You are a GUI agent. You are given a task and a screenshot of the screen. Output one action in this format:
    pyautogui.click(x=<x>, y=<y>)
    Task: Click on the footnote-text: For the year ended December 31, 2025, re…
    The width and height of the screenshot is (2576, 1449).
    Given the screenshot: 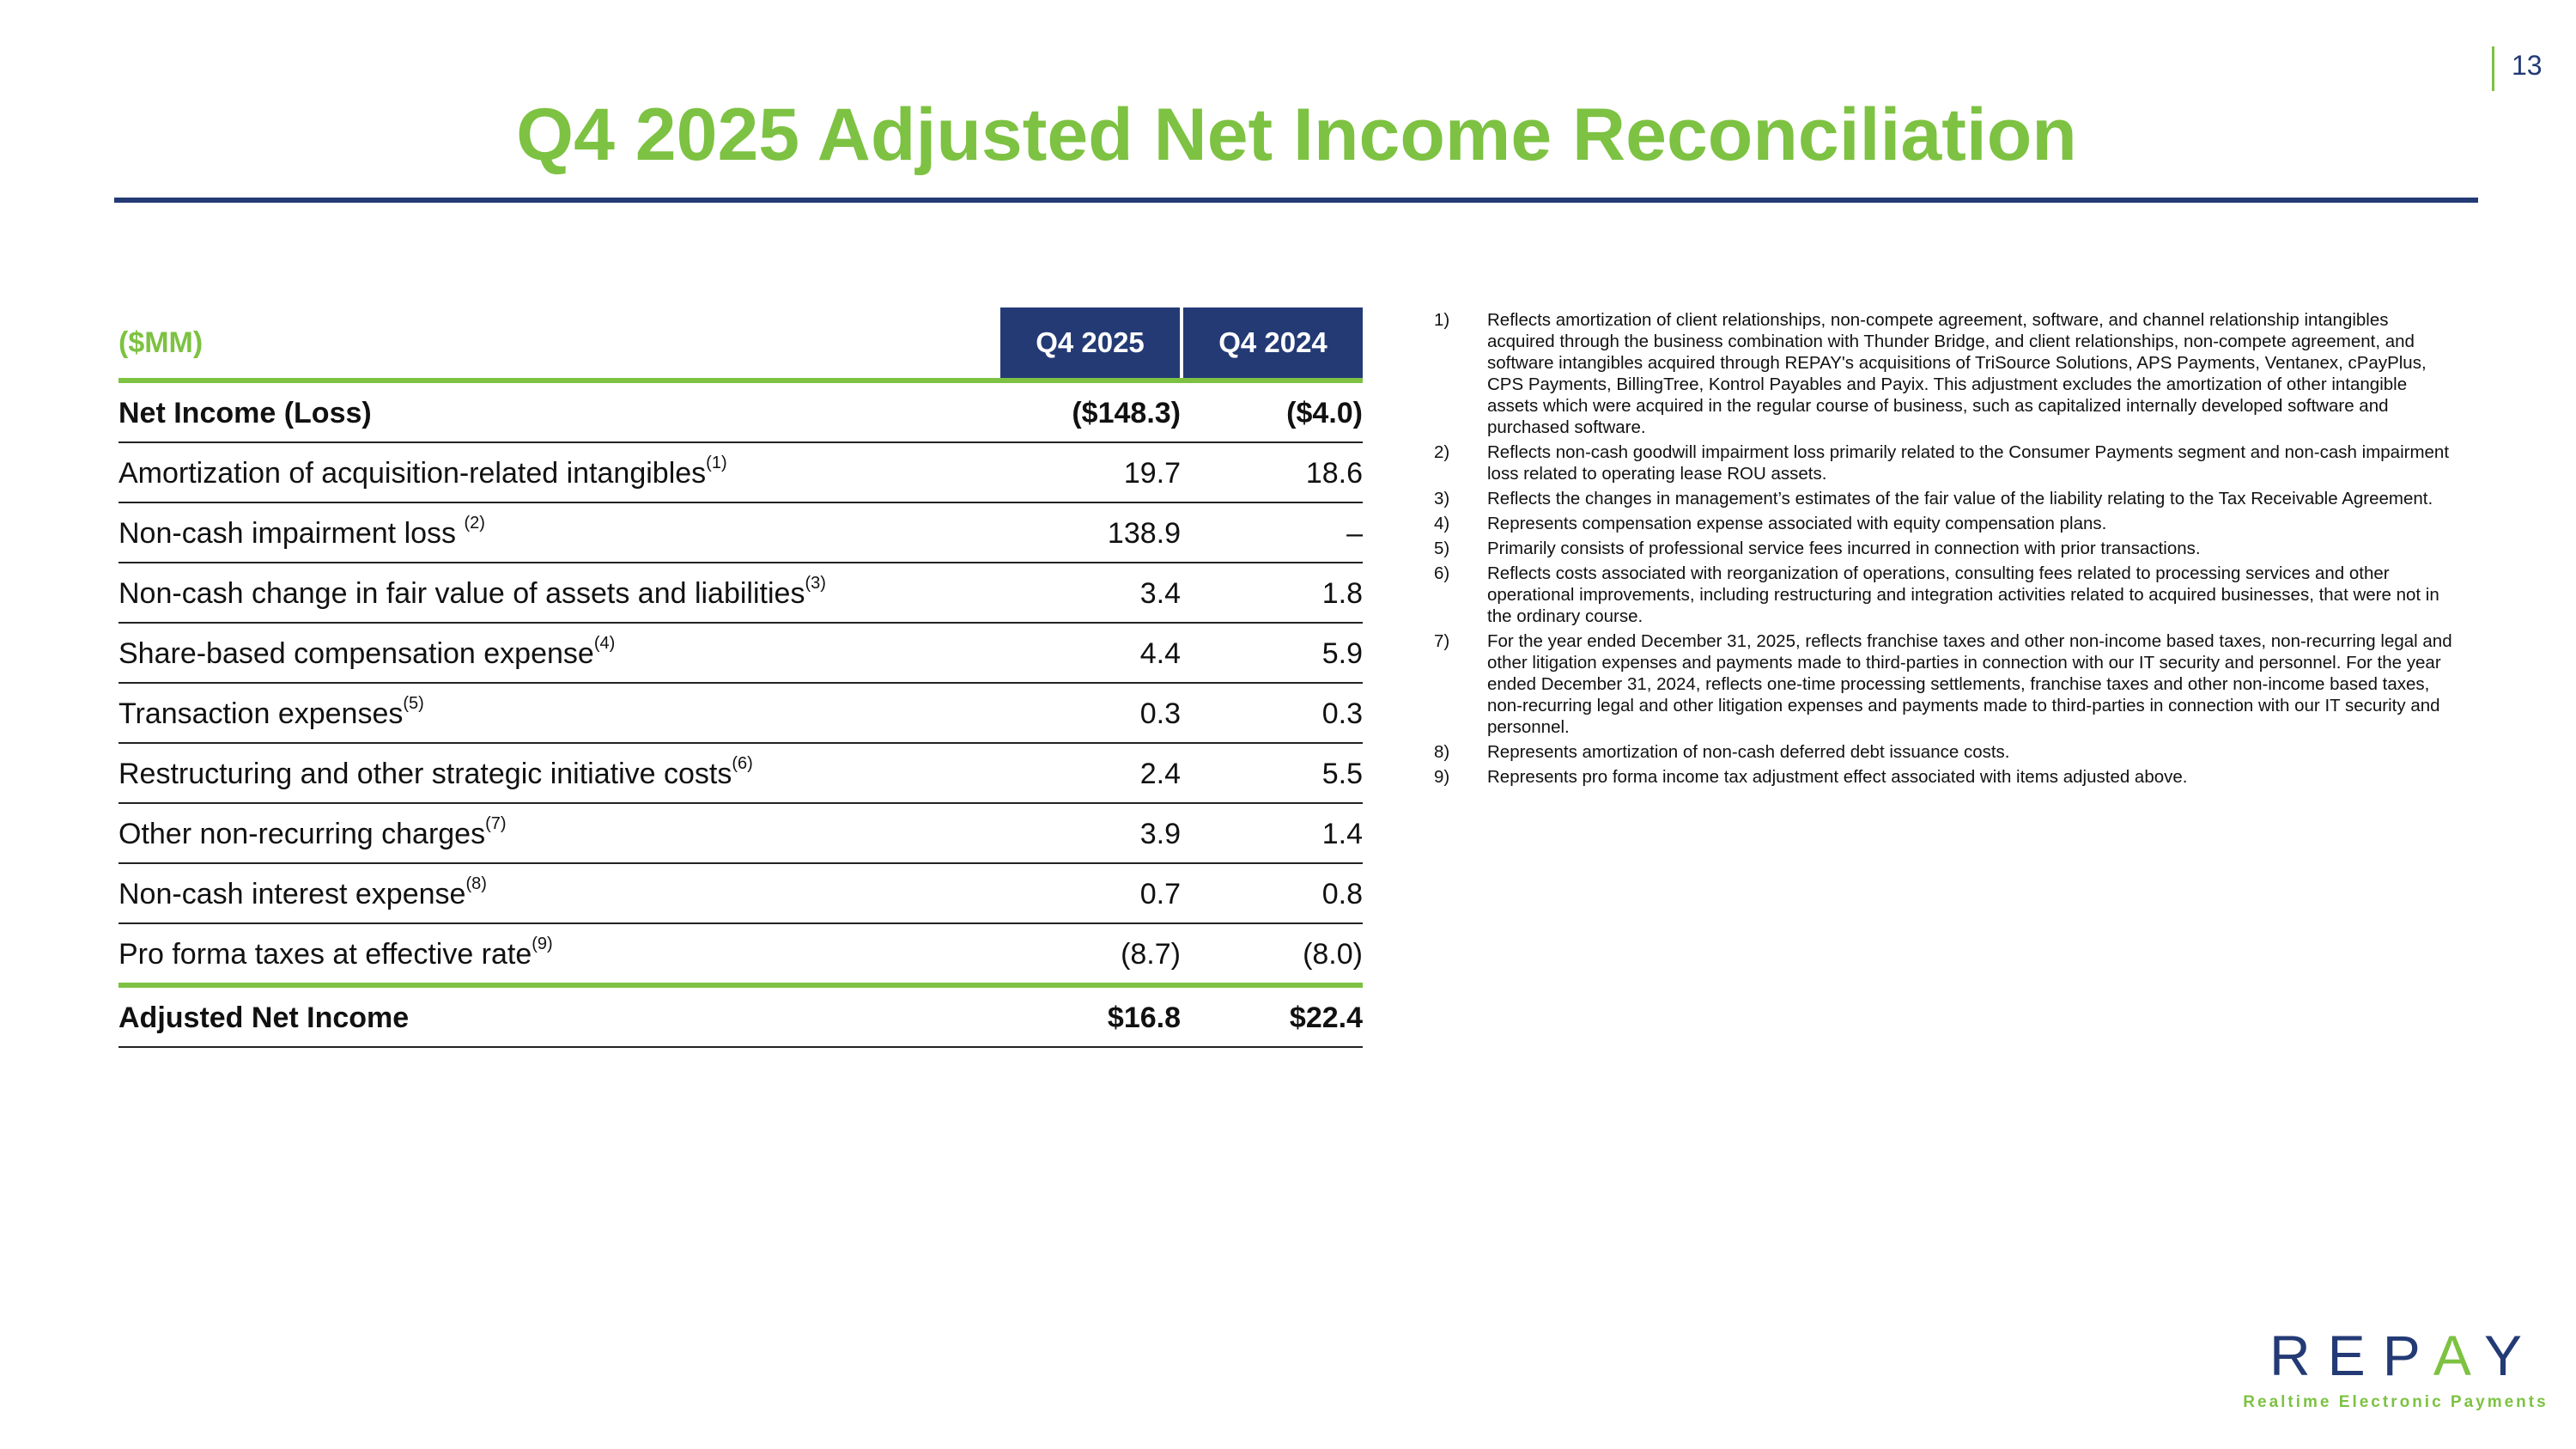 What is the action you would take?
    pyautogui.click(x=1969, y=684)
    